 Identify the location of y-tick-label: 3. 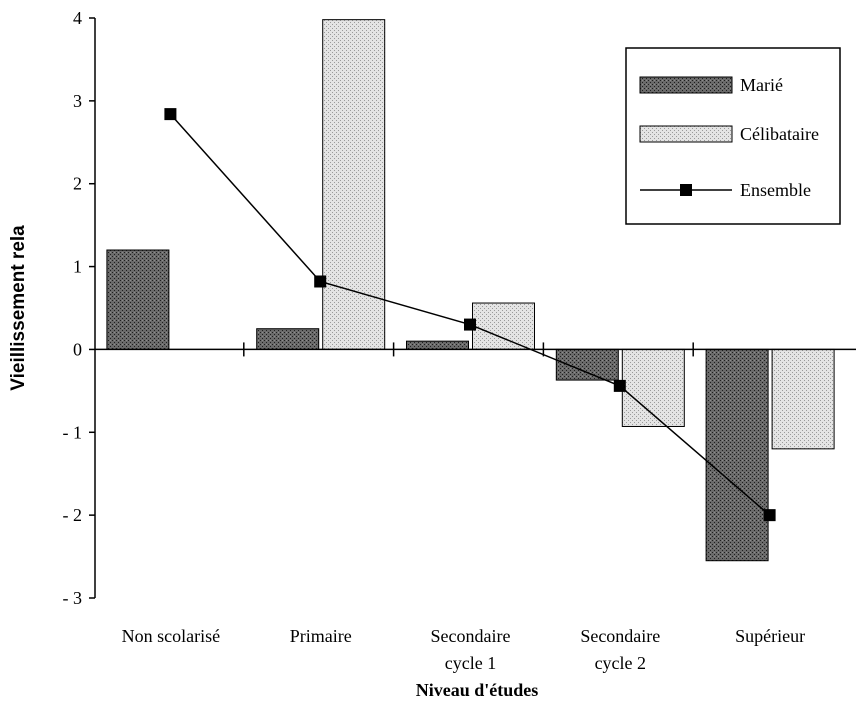
(77, 101).